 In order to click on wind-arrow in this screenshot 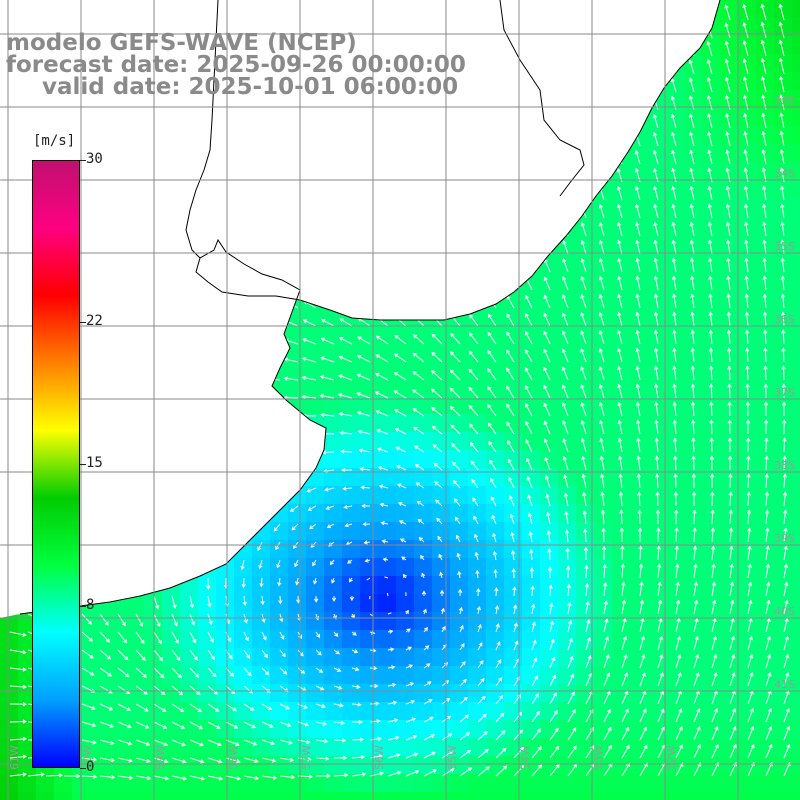, I will do `click(763, 30)`.